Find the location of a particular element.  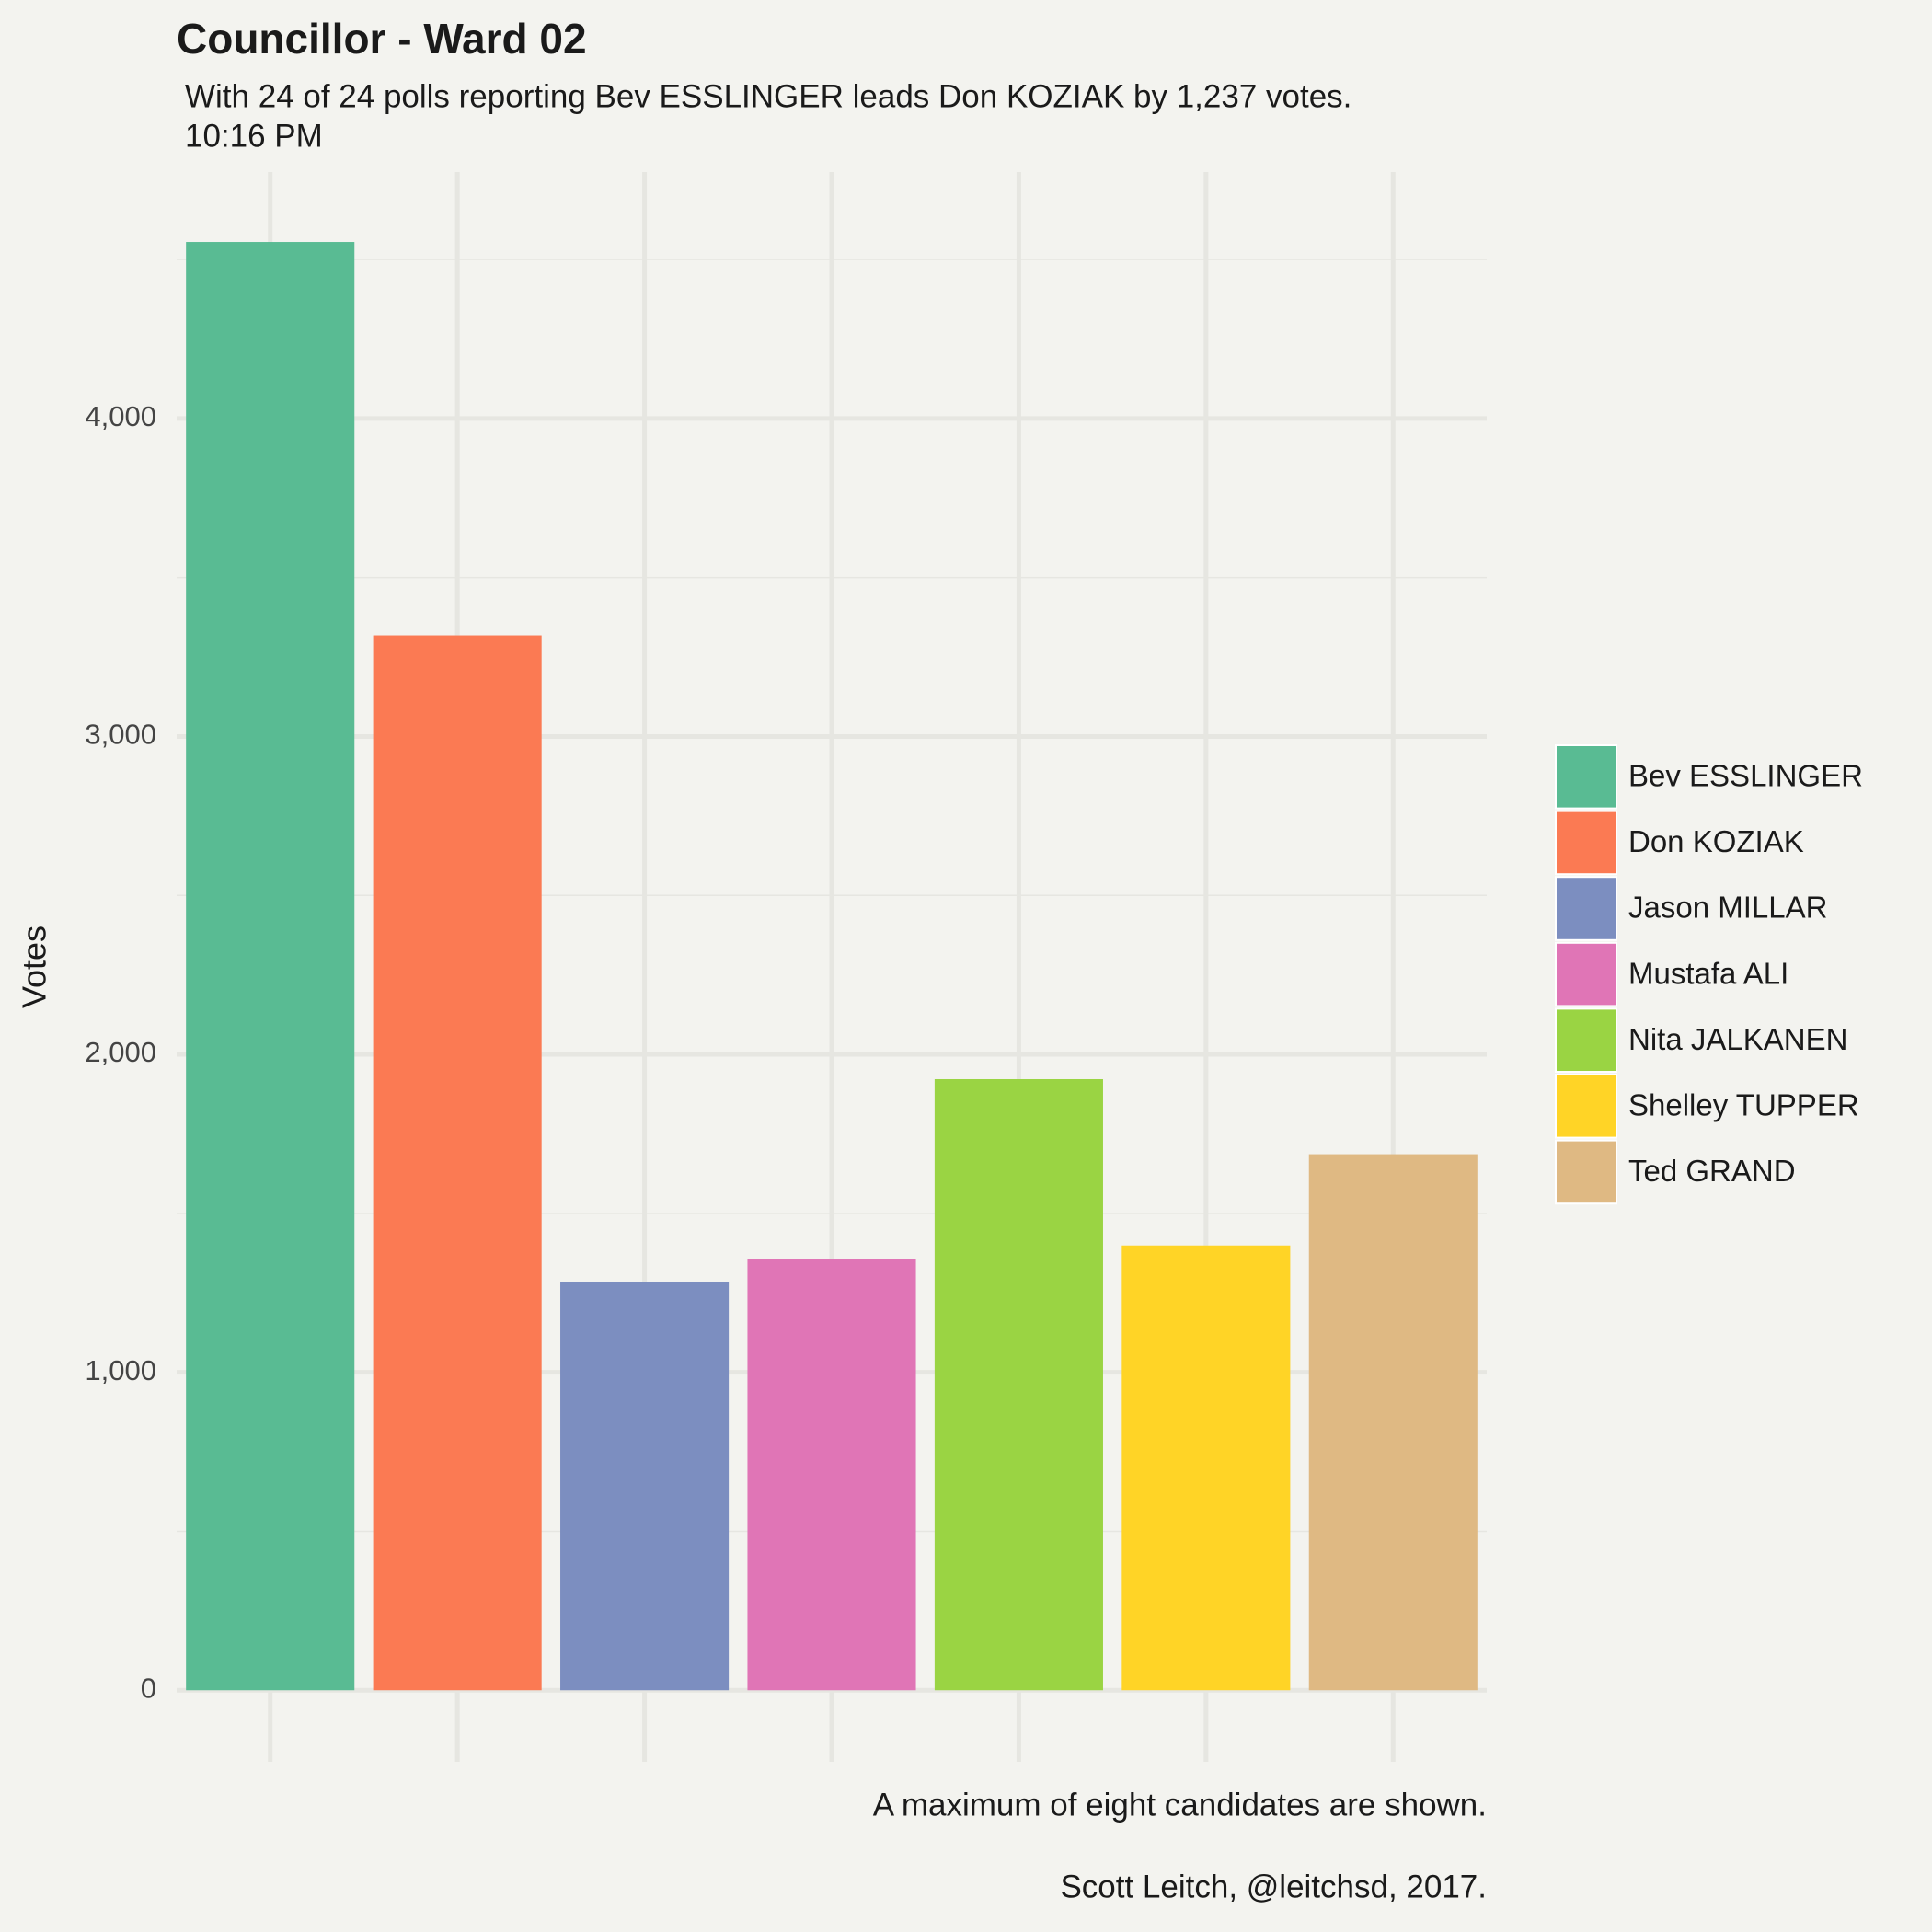

legend-label: Shelley TUPPER is located at coordinates (1743, 1105).